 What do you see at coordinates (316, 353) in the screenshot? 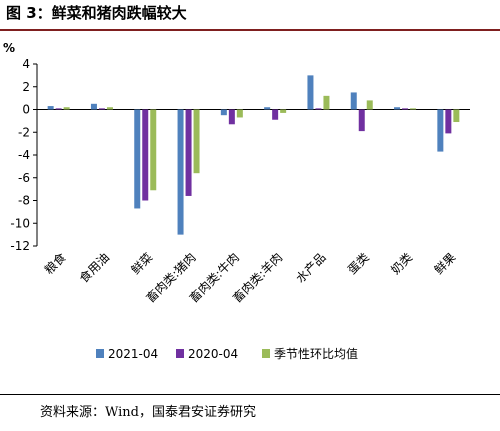
I see `legend-label: 季节性环比均值` at bounding box center [316, 353].